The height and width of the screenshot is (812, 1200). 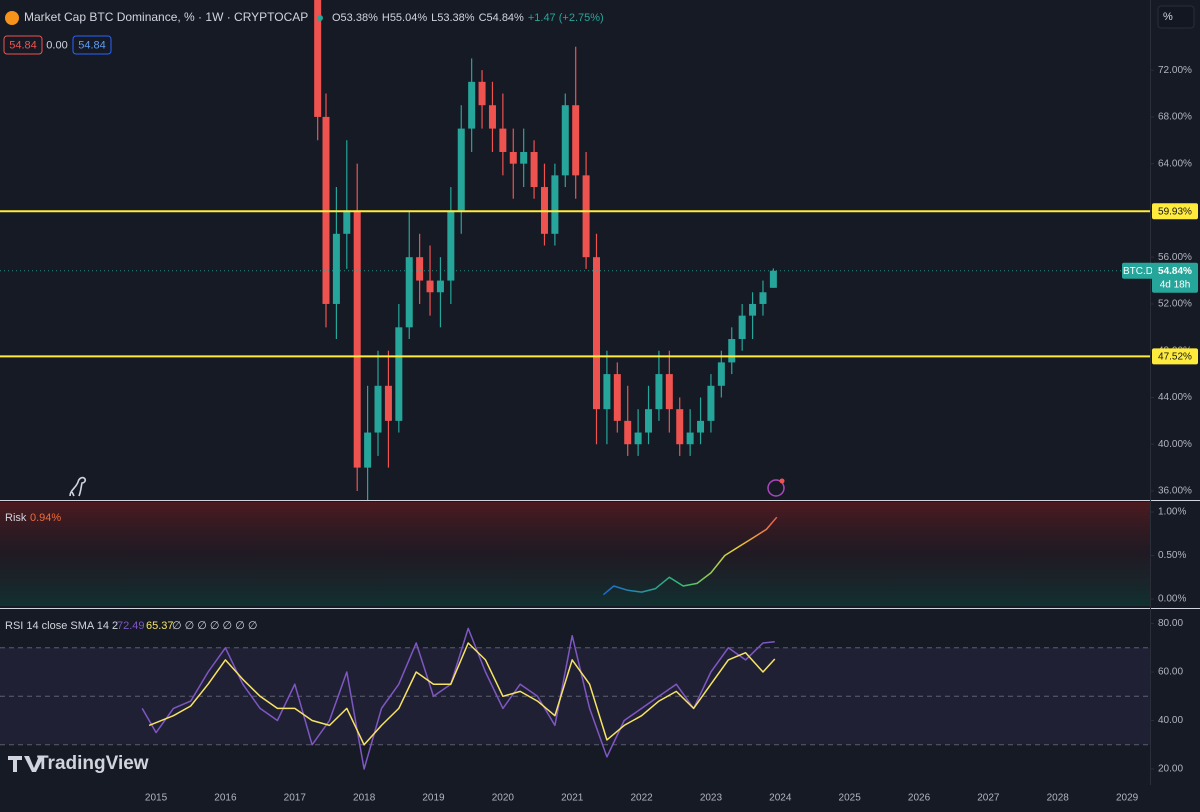 What do you see at coordinates (1176, 17) in the screenshot?
I see `scale-unit-box` at bounding box center [1176, 17].